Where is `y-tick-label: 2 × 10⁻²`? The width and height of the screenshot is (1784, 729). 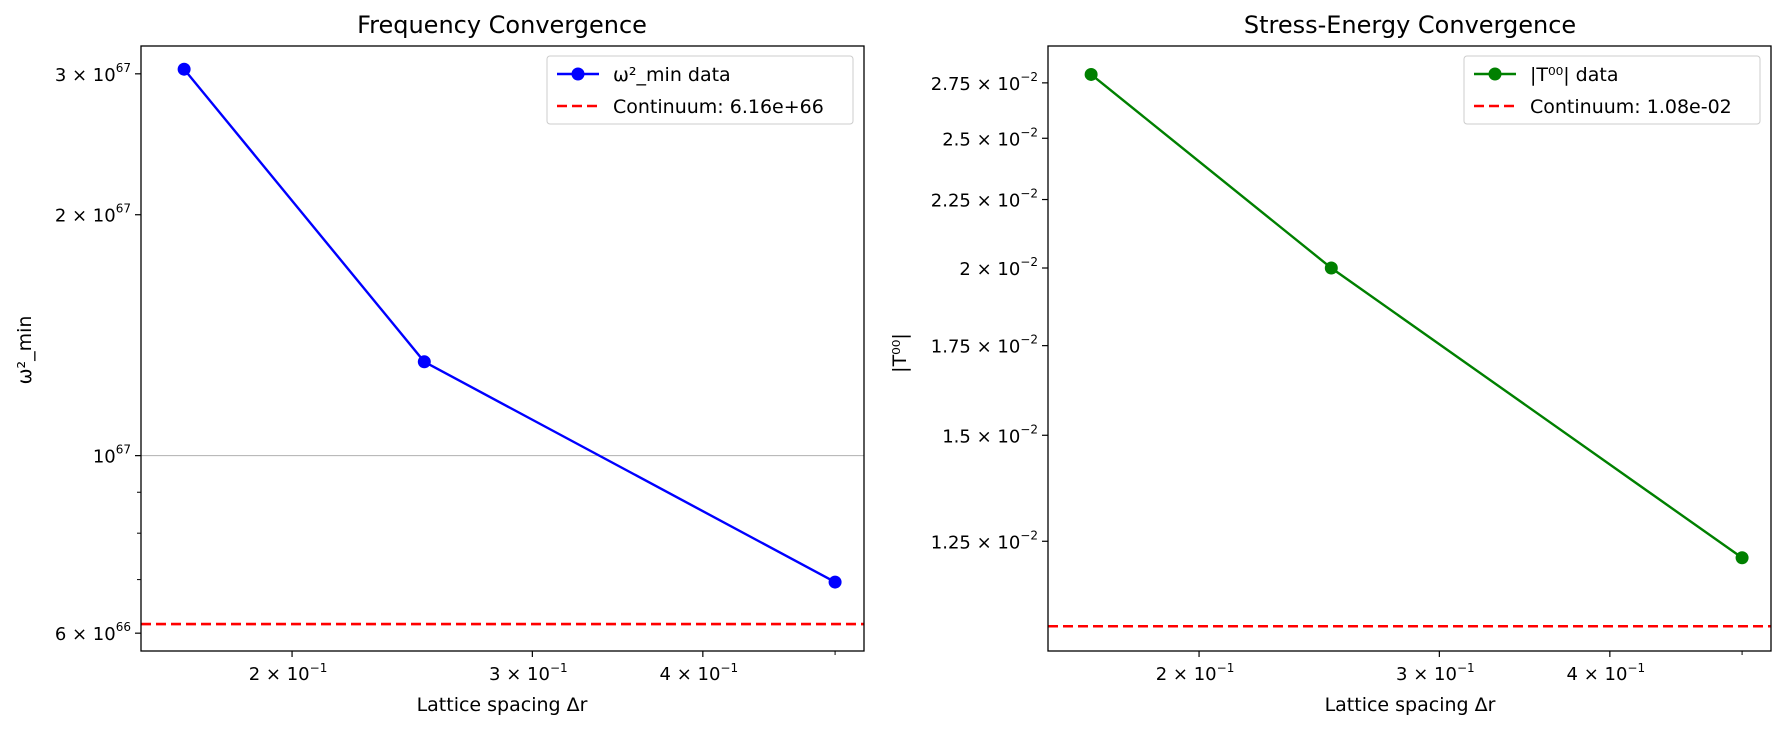 y-tick-label: 2 × 10⁻² is located at coordinates (998, 267).